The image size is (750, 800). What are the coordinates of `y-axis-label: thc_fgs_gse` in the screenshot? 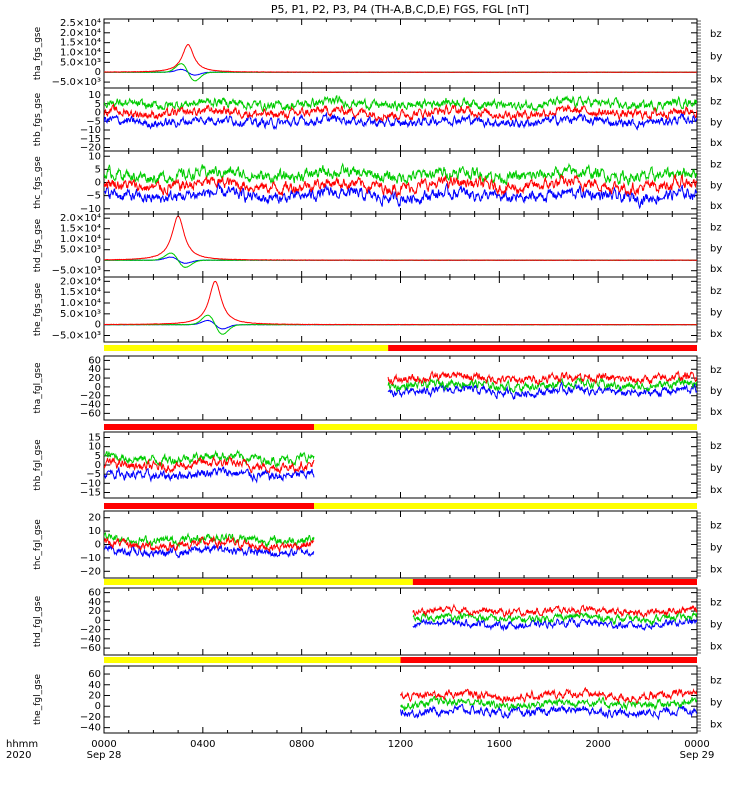 It's located at (38, 182).